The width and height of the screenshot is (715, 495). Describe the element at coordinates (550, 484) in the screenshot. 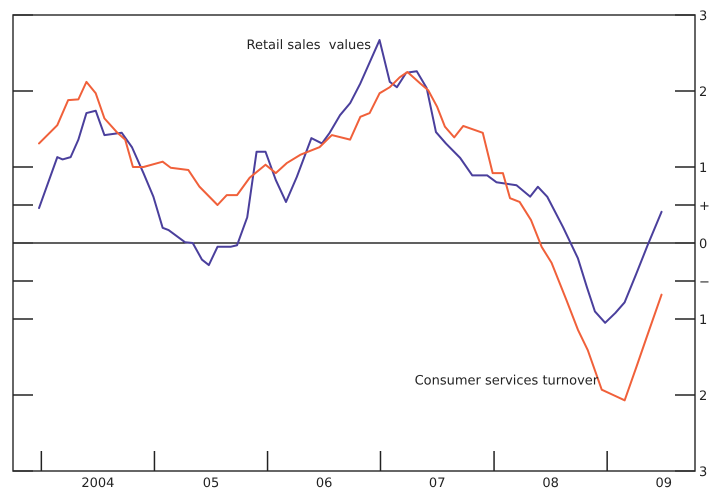

I see `x-tick-label: 08` at that location.